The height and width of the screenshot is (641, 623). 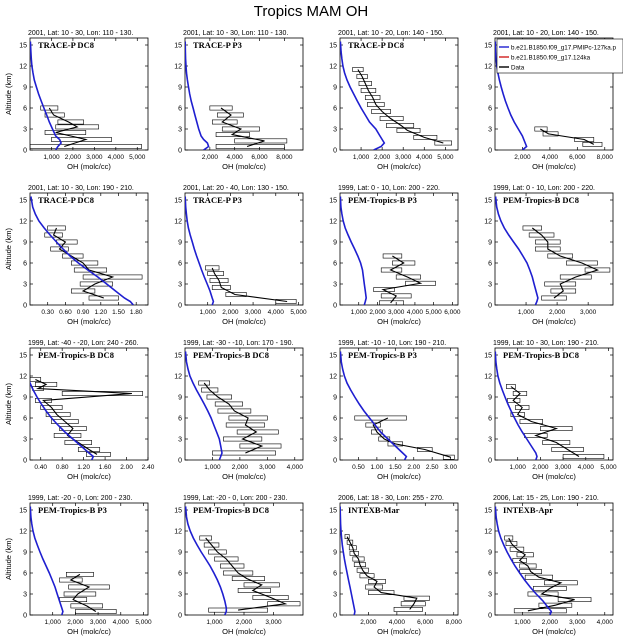 What do you see at coordinates (80, 498) in the screenshot?
I see `panel-header: 1999, Lat: -20 - 0, Lon: 200 - 230.` at bounding box center [80, 498].